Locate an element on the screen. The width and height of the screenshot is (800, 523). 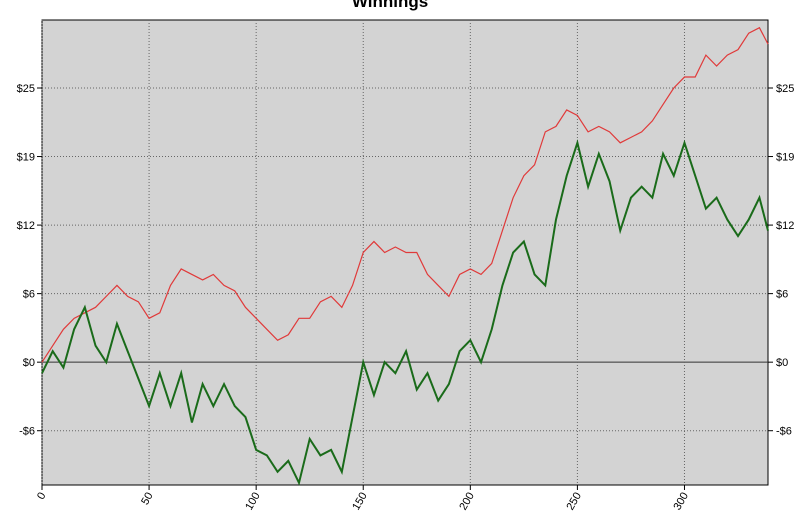
x-tick-label: 250 is located at coordinates (574, 502).